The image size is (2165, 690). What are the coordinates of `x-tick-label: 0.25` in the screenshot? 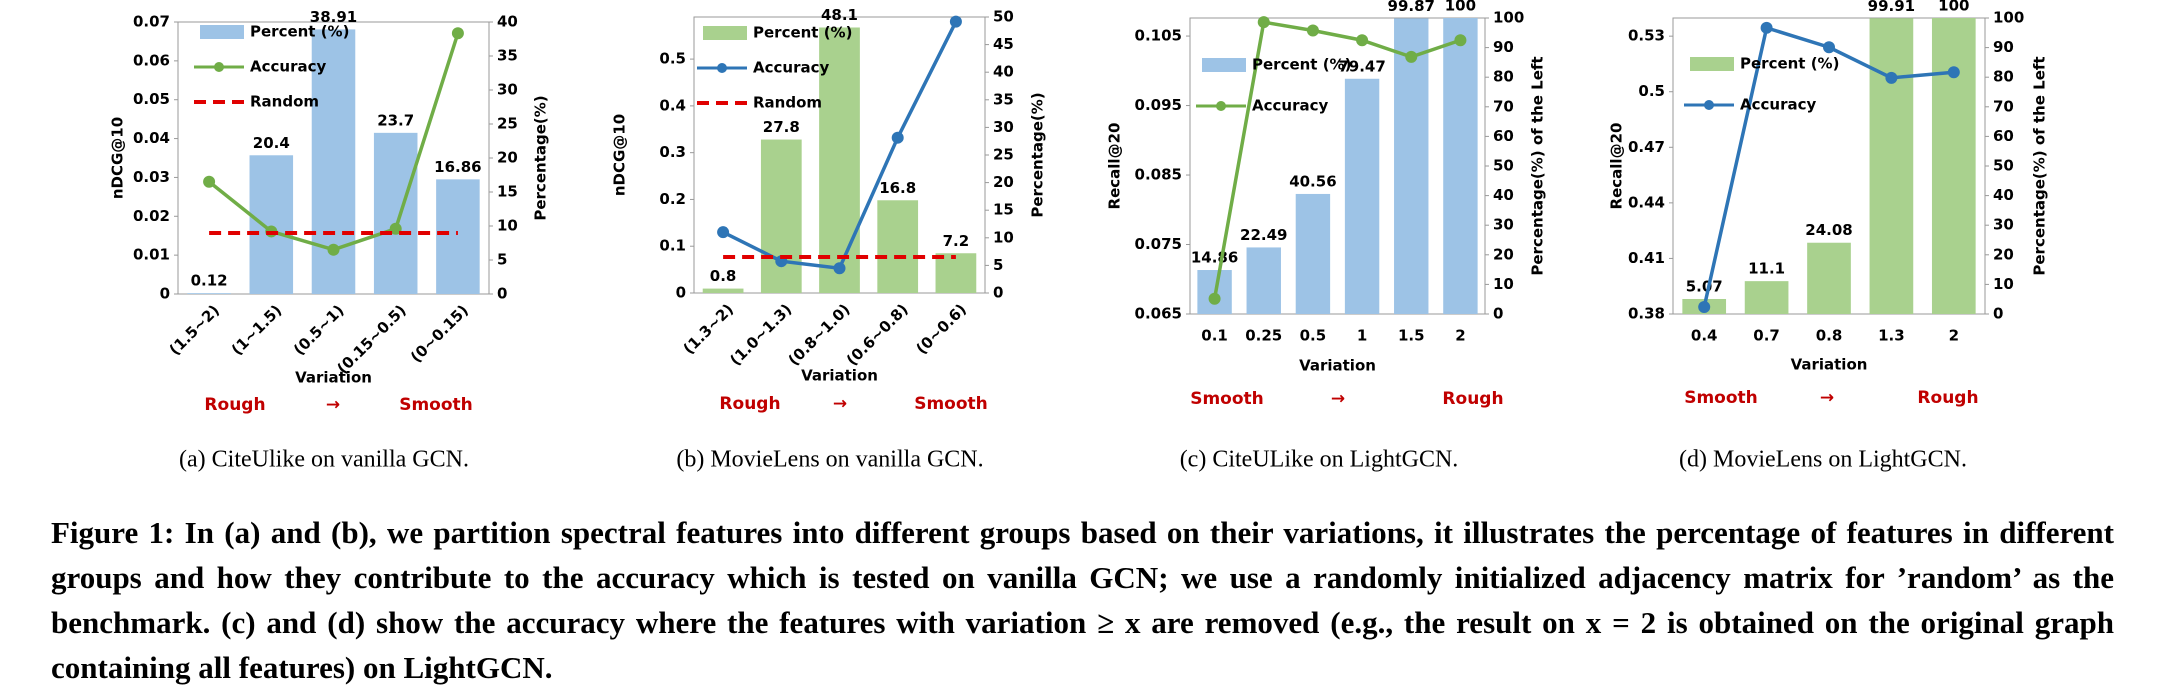 It's located at (1263, 336).